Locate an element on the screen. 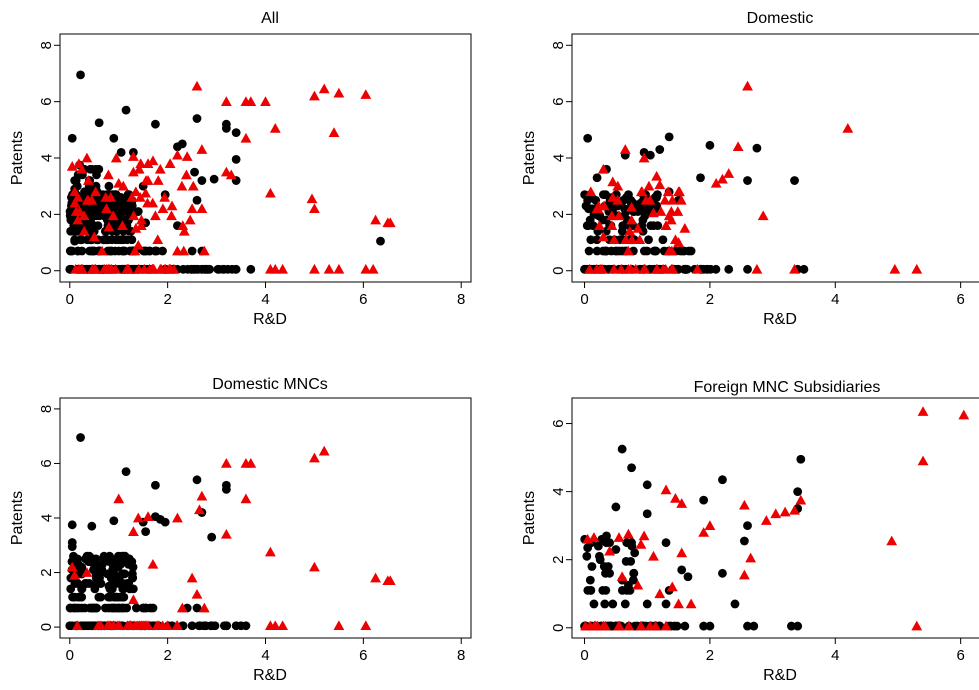  x-tick-label: 4 is located at coordinates (265, 299).